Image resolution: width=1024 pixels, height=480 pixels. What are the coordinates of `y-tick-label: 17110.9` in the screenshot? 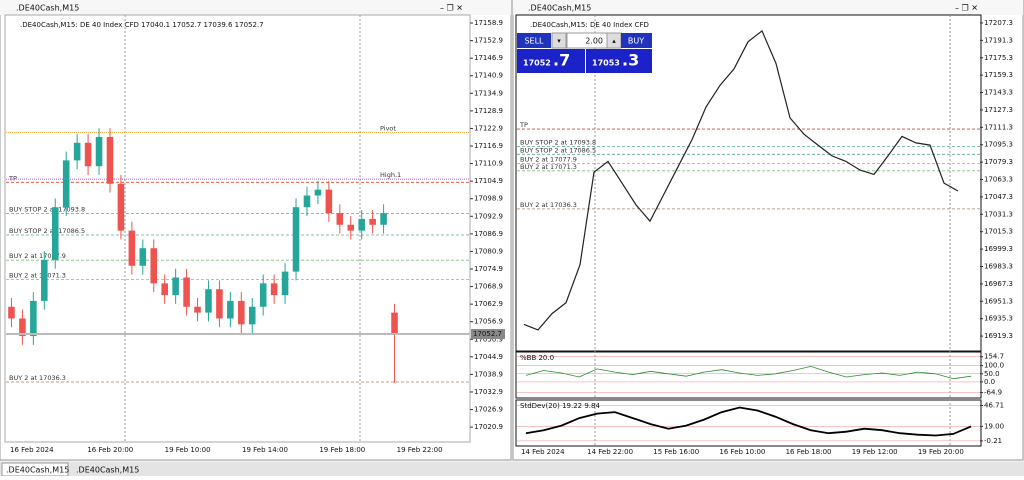 It's located at (488, 164).